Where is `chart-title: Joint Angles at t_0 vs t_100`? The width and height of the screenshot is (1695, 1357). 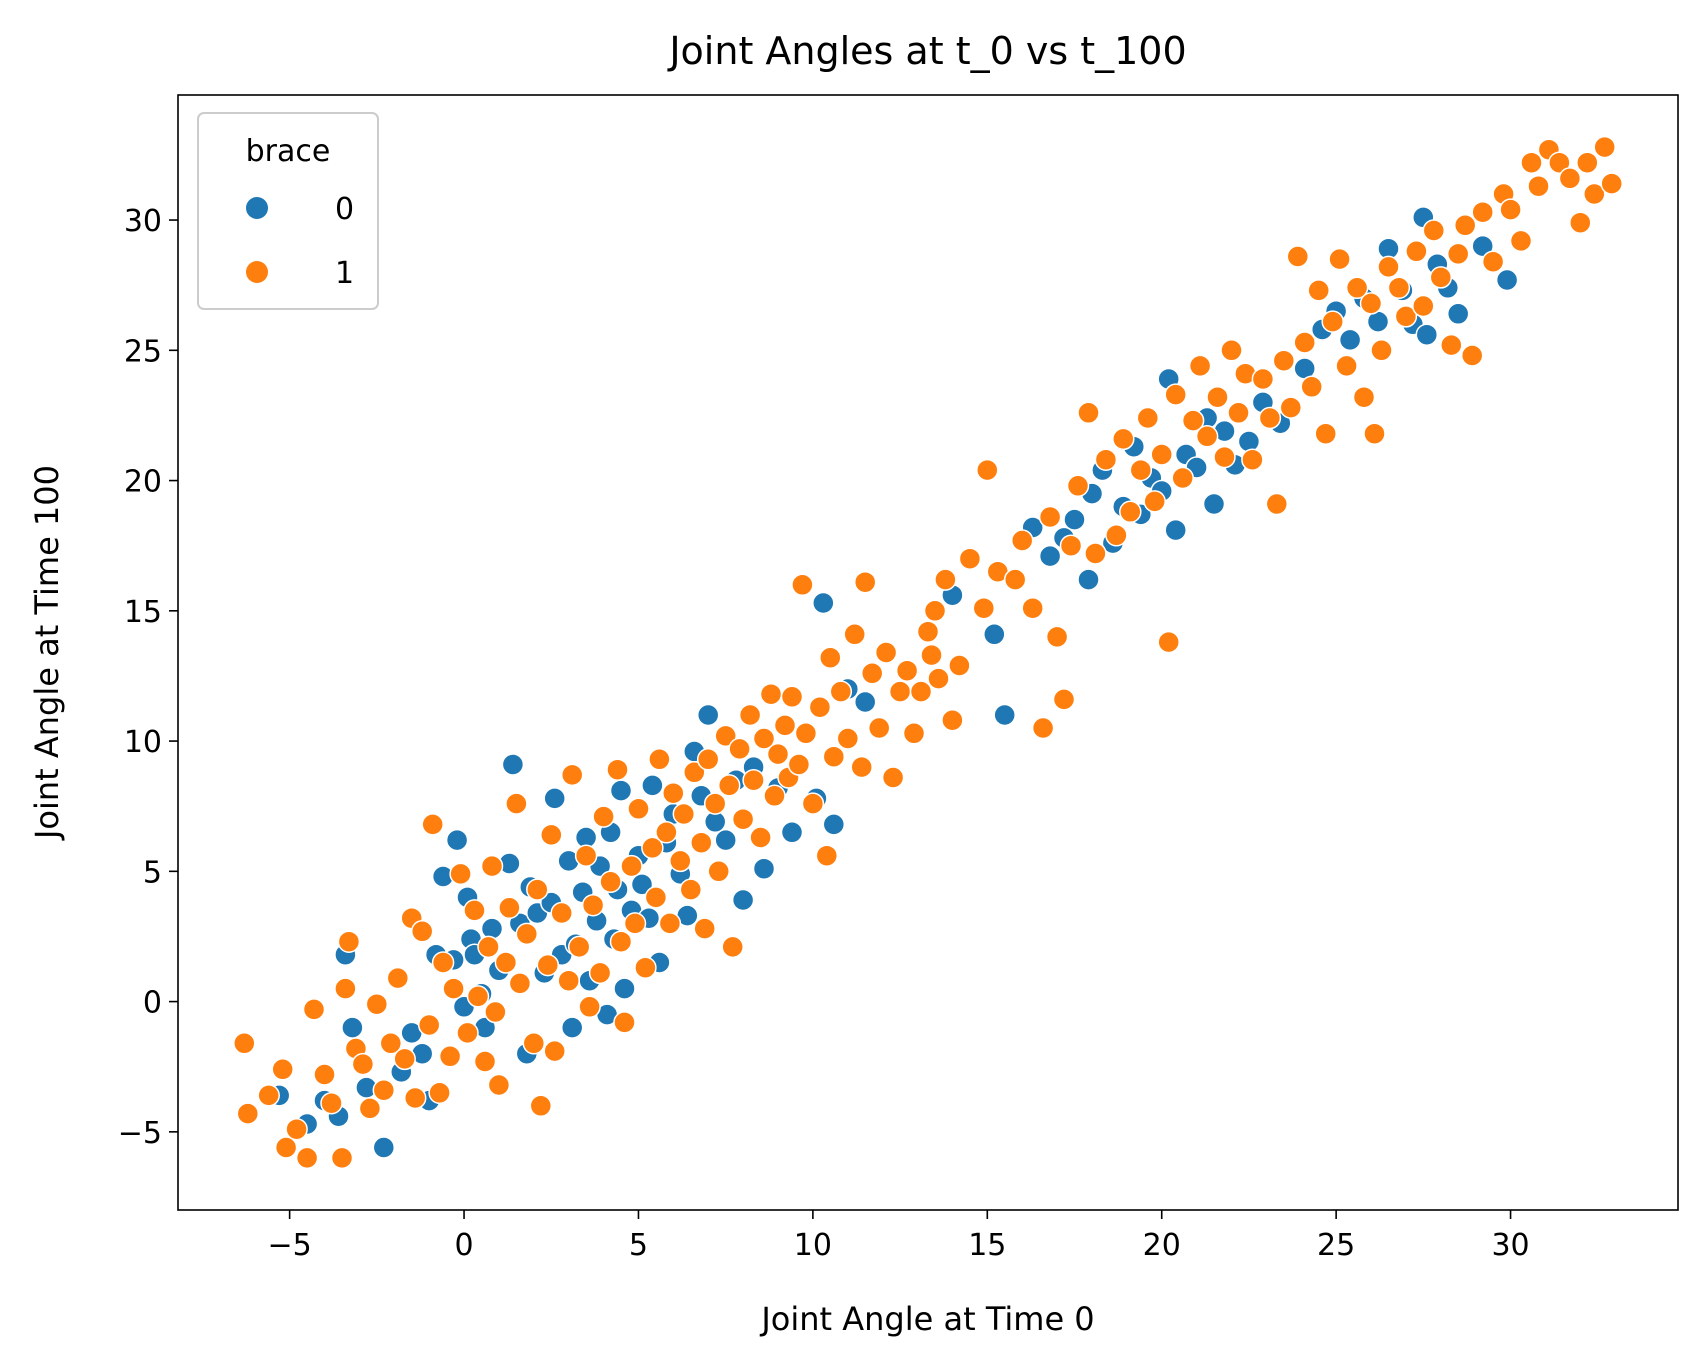
chart-title: Joint Angles at t_0 vs t_100 is located at coordinates (926, 51).